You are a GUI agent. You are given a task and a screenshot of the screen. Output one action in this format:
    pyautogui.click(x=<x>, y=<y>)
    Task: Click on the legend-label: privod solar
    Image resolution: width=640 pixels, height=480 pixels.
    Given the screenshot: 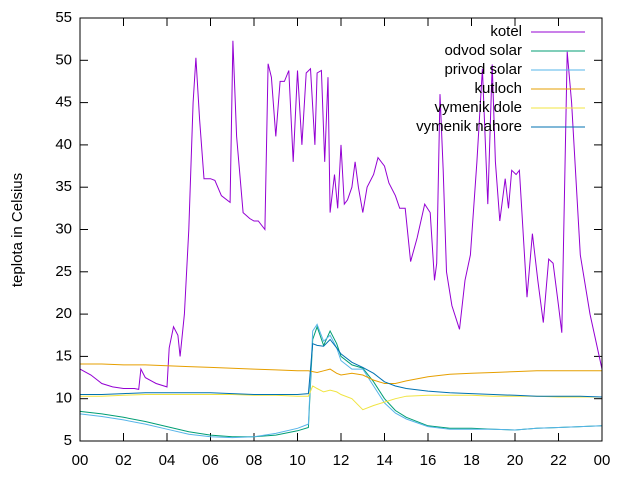 What is the action you would take?
    pyautogui.click(x=483, y=69)
    